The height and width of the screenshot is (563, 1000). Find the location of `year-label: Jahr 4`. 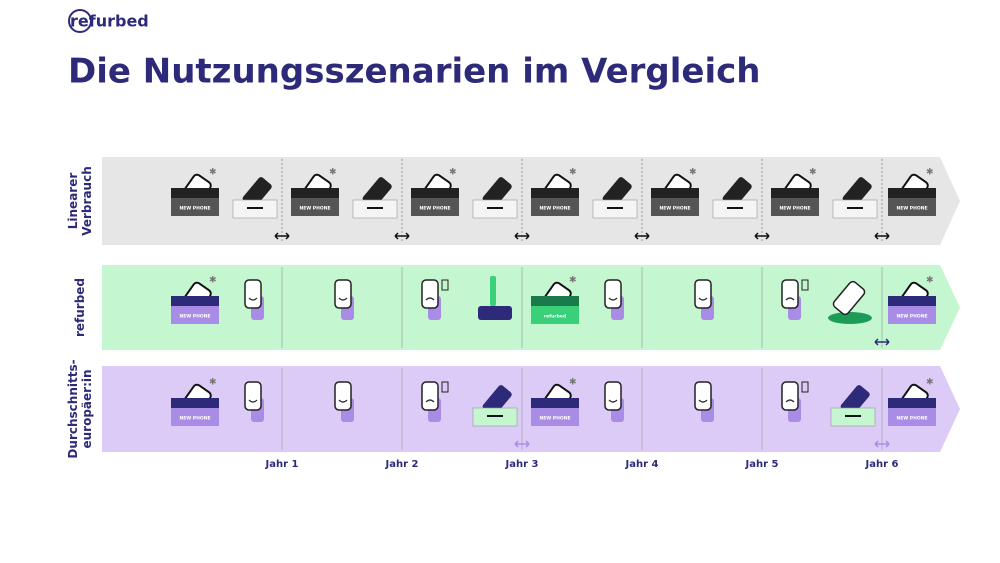

year-label: Jahr 4 is located at coordinates (642, 464).